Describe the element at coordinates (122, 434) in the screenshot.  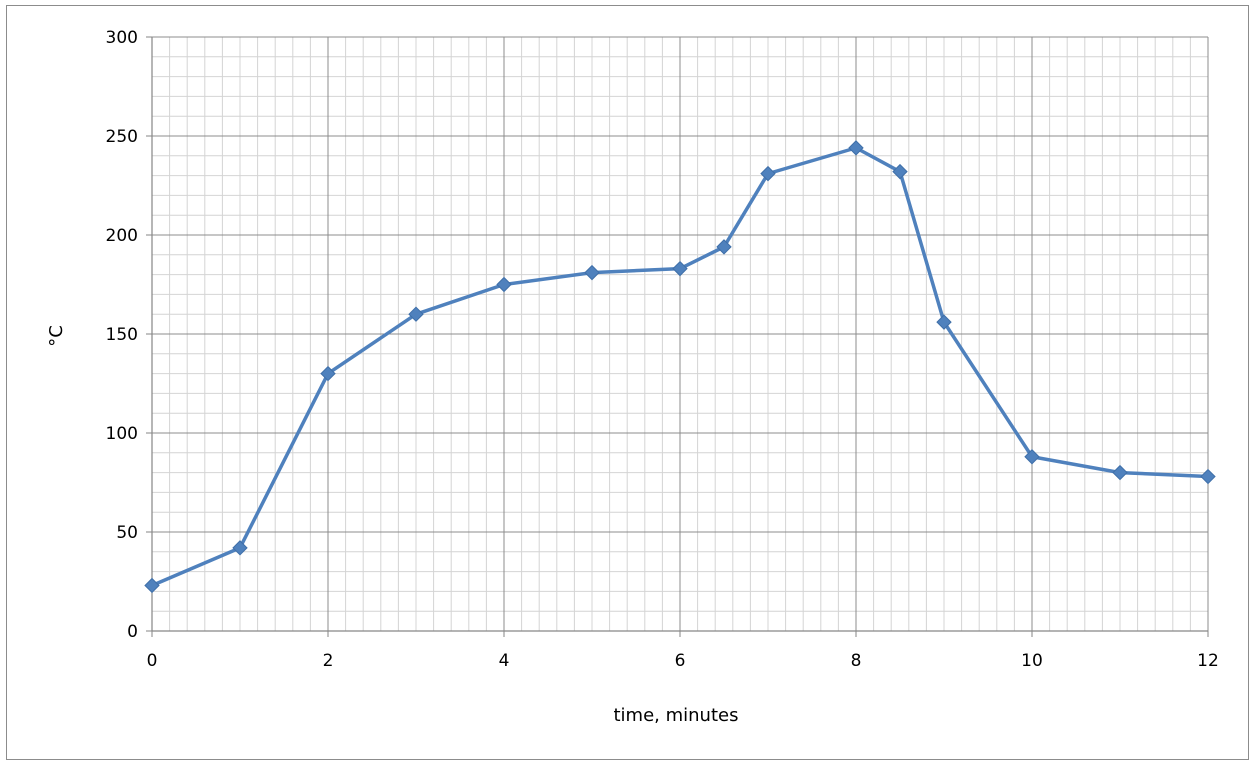
I see `y-tick-label: 100` at that location.